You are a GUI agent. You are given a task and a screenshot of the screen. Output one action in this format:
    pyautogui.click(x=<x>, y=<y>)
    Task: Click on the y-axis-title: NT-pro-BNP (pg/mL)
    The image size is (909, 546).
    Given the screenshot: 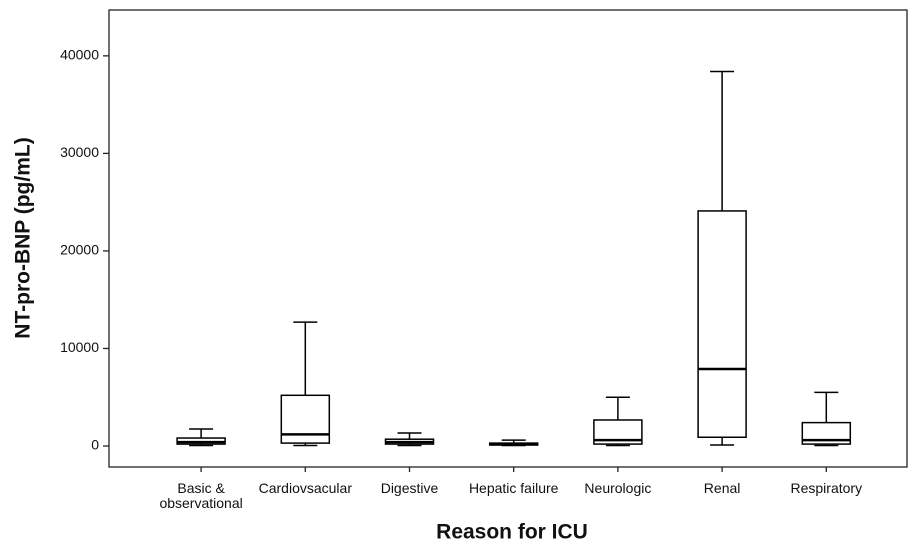 What is the action you would take?
    pyautogui.click(x=23, y=237)
    